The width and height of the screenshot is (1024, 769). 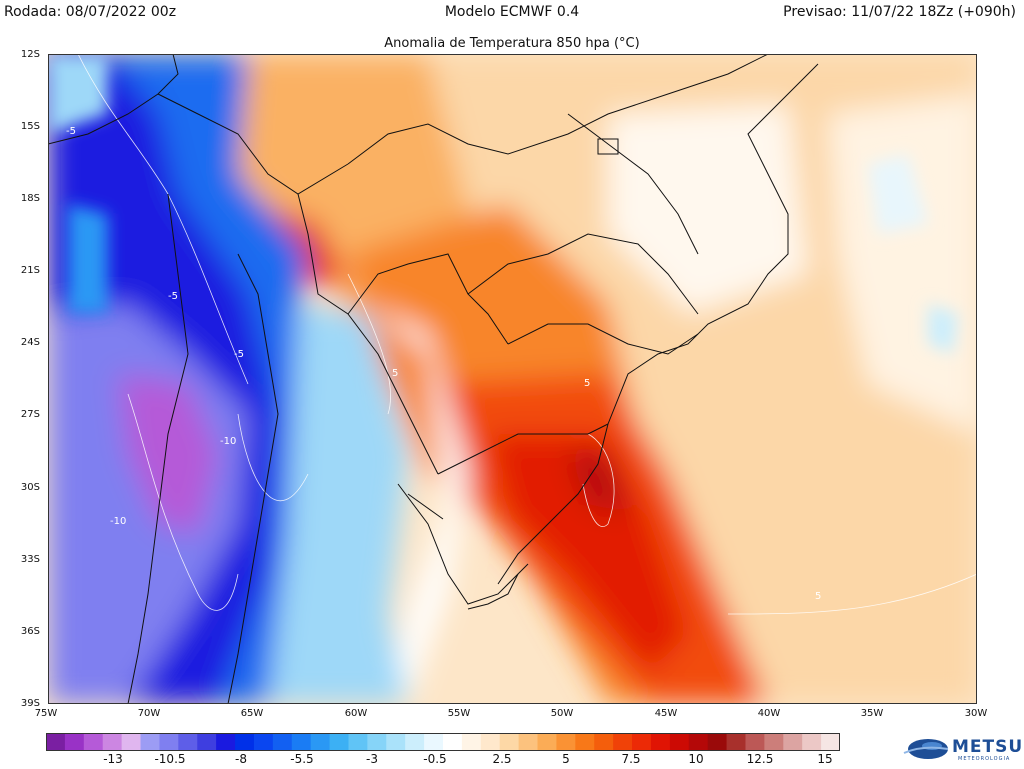 I want to click on lon-label: 50W, so click(x=562, y=713).